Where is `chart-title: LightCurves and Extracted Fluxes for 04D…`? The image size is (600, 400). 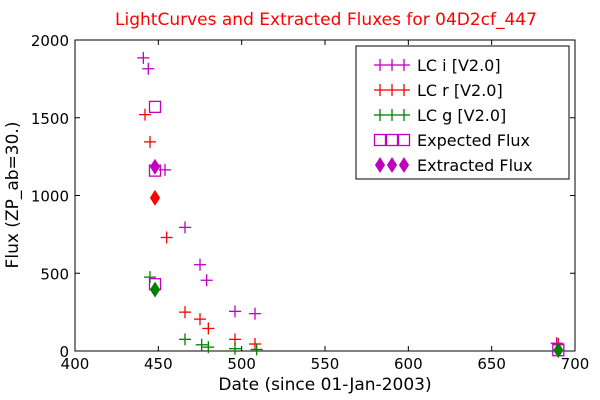
chart-title: LightCurves and Extracted Fluxes for 04D… is located at coordinates (326, 20).